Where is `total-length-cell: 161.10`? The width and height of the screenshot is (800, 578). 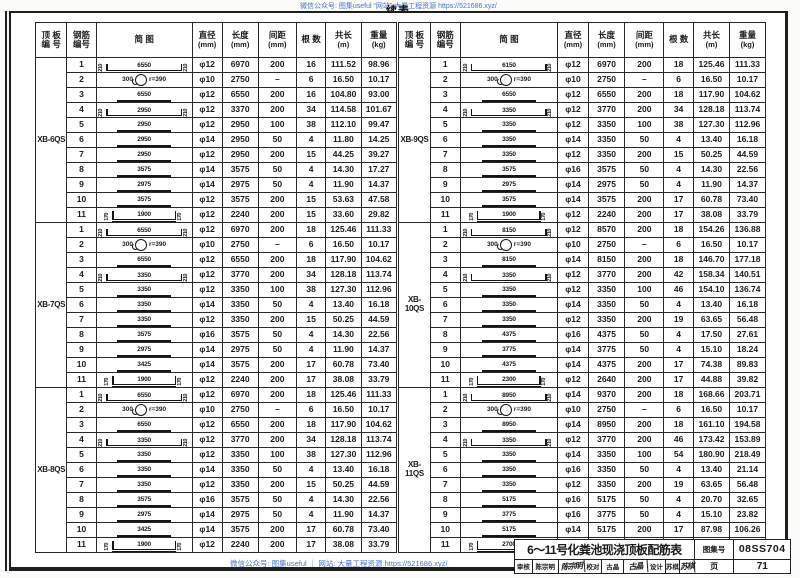
total-length-cell: 161.10 is located at coordinates (711, 425).